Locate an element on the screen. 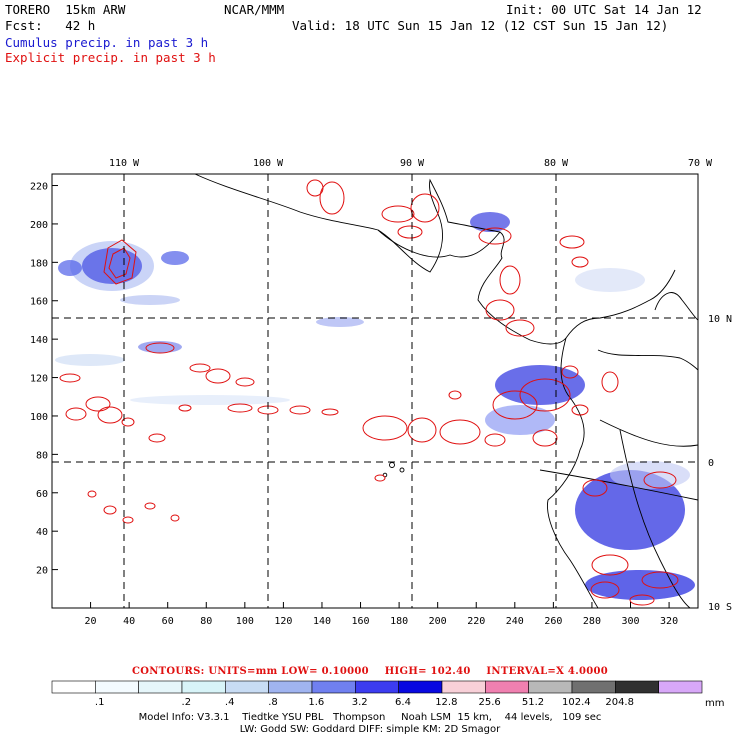  x-tick-label: 160 is located at coordinates (361, 621).